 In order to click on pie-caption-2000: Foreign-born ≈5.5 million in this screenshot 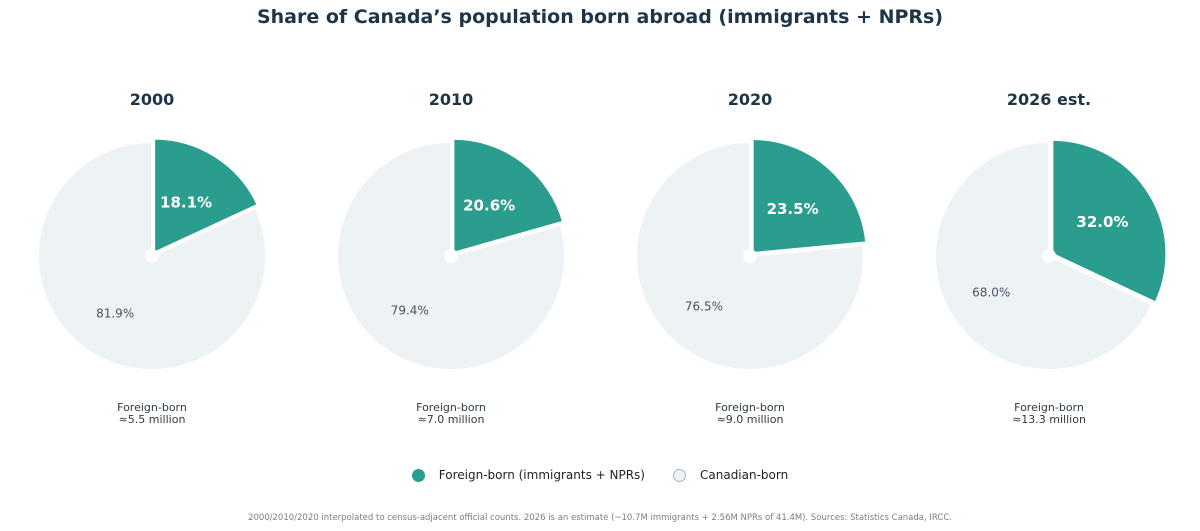, I will do `click(152, 414)`.